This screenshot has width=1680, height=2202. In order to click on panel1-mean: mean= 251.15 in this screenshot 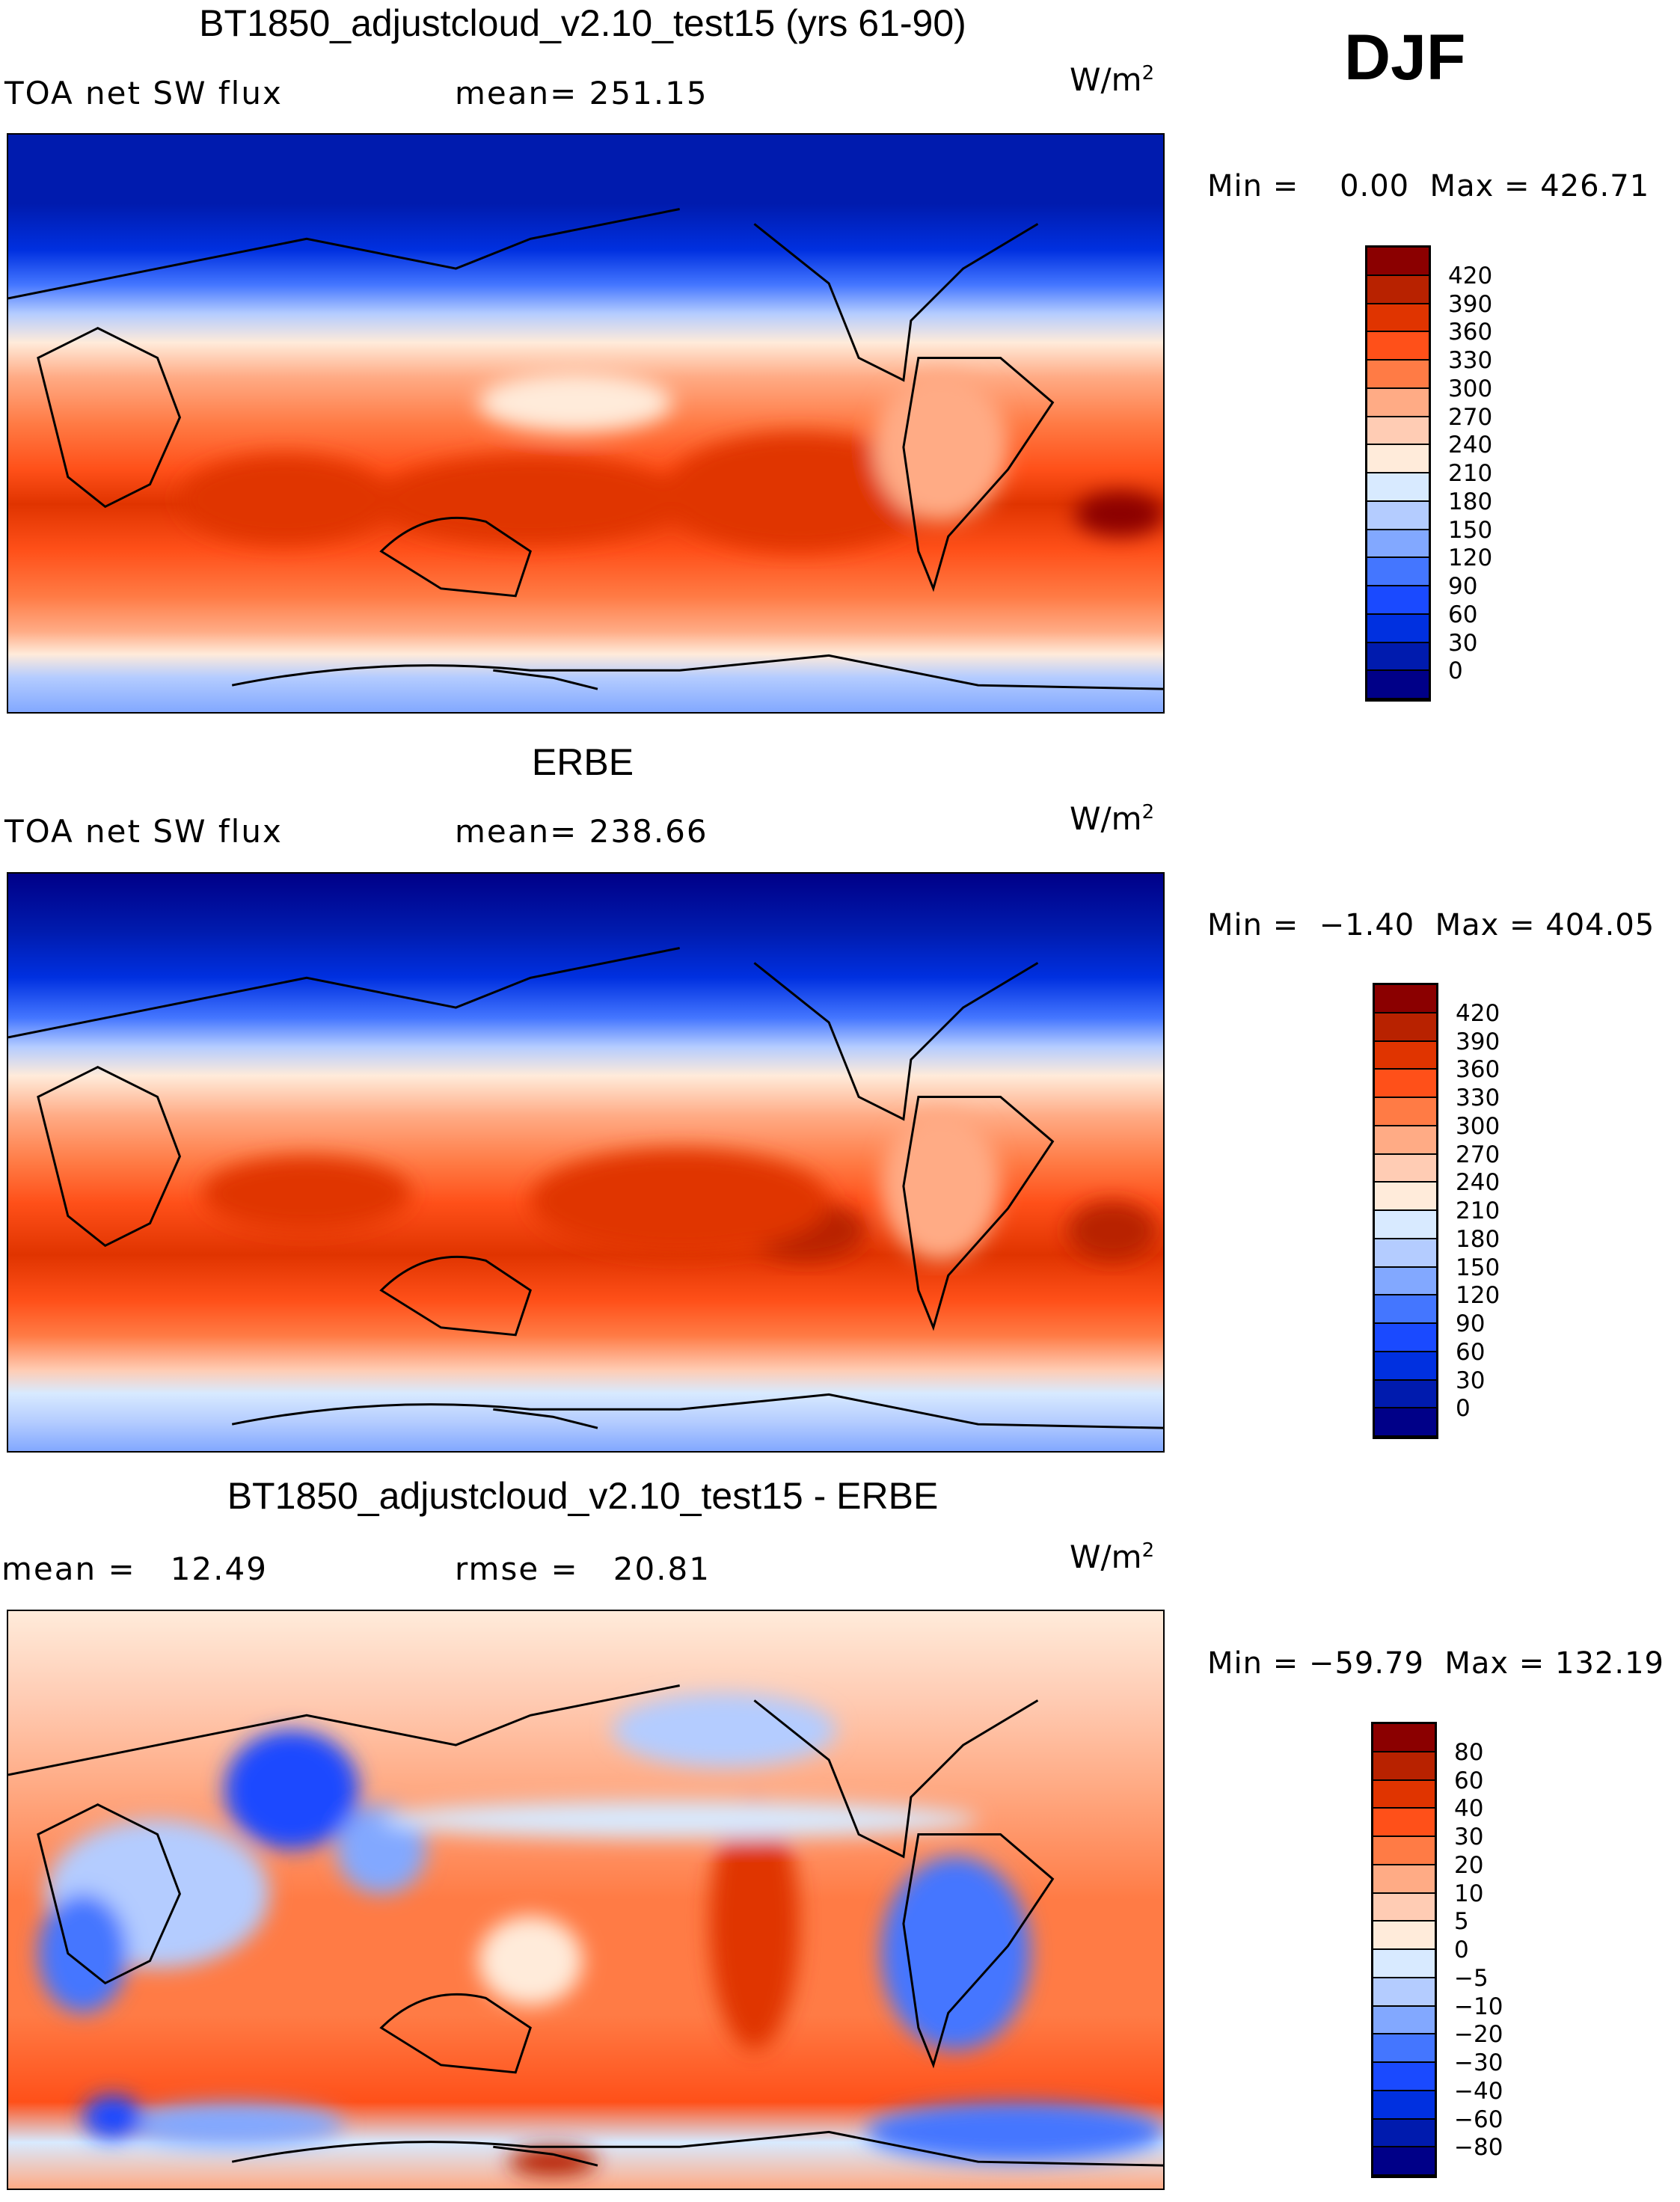, I will do `click(581, 93)`.